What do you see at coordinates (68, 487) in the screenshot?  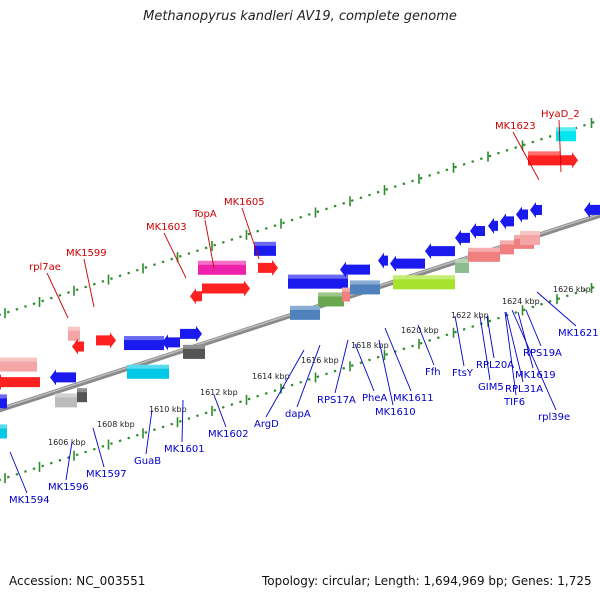 I see `gene-label-bottom: MK1596` at bounding box center [68, 487].